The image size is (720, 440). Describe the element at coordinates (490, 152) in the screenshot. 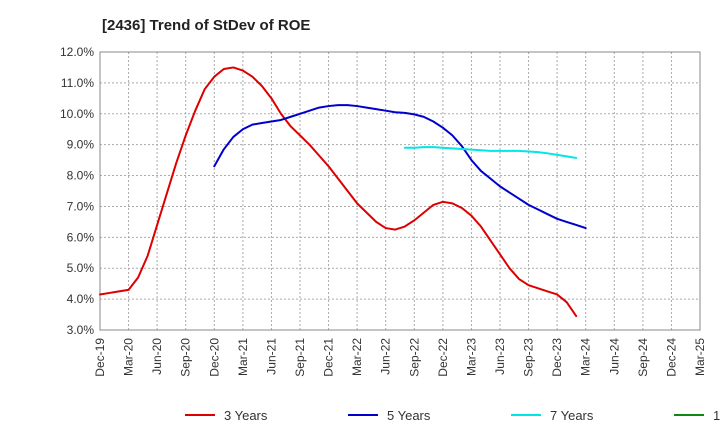

I see `series-line-7-years` at that location.